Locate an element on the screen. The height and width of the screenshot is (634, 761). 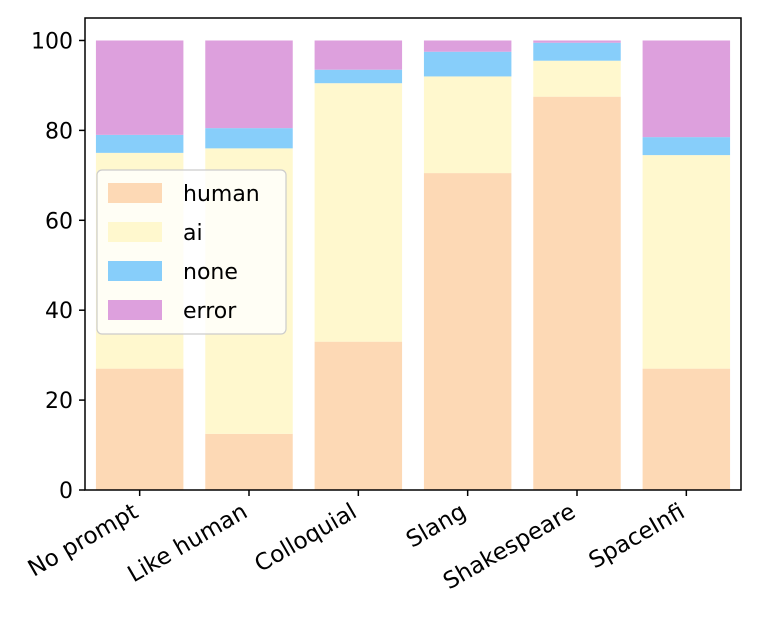
x-tick-label: Slang is located at coordinates (436, 526).